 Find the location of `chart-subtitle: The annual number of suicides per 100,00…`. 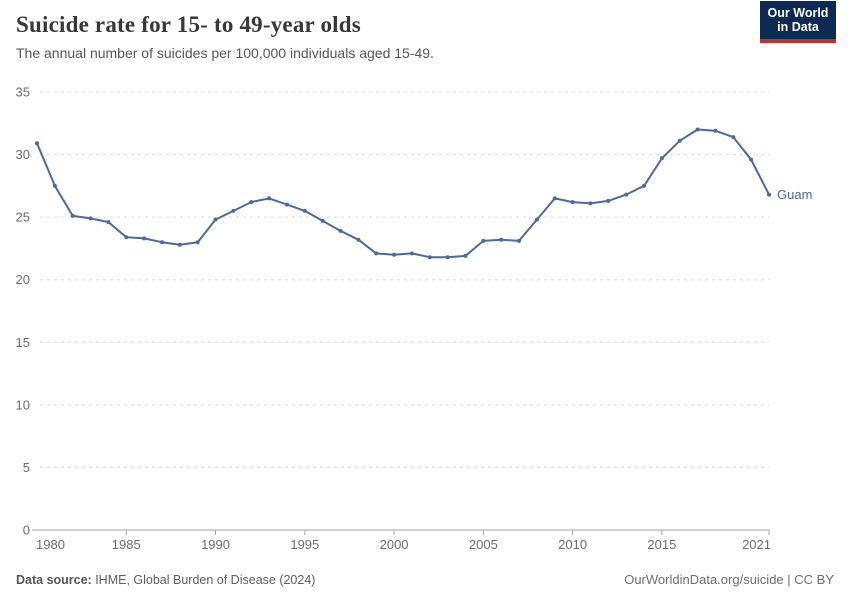

chart-subtitle: The annual number of suicides per 100,00… is located at coordinates (225, 53).